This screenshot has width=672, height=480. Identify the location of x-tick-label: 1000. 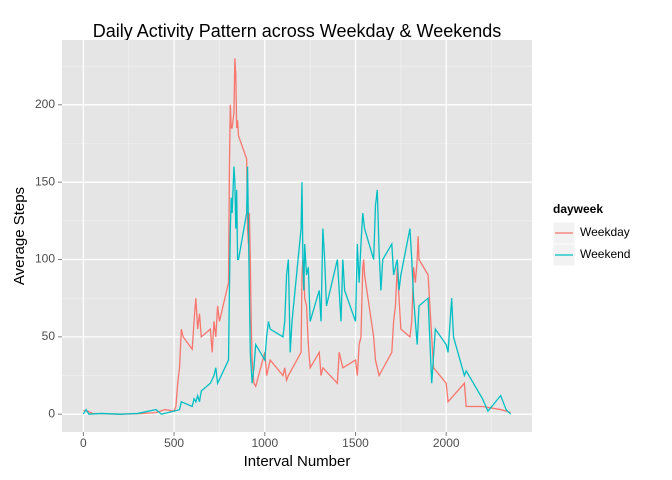
(264, 443).